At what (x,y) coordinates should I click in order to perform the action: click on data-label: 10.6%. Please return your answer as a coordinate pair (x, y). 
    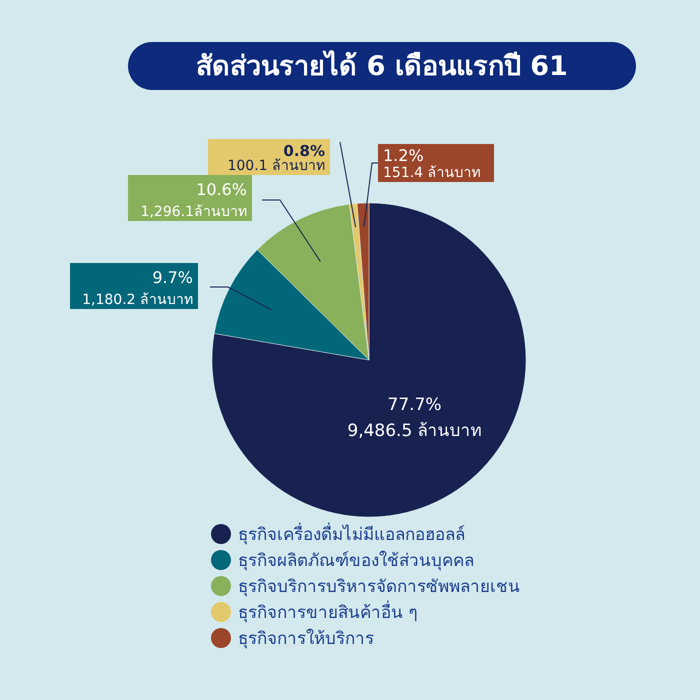
    Looking at the image, I should click on (221, 189).